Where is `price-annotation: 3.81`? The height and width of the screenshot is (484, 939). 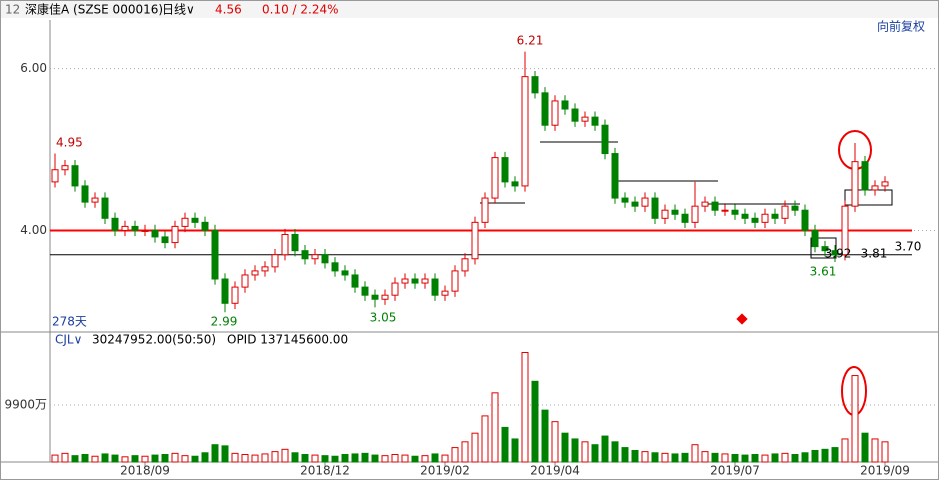
price-annotation: 3.81 is located at coordinates (874, 254).